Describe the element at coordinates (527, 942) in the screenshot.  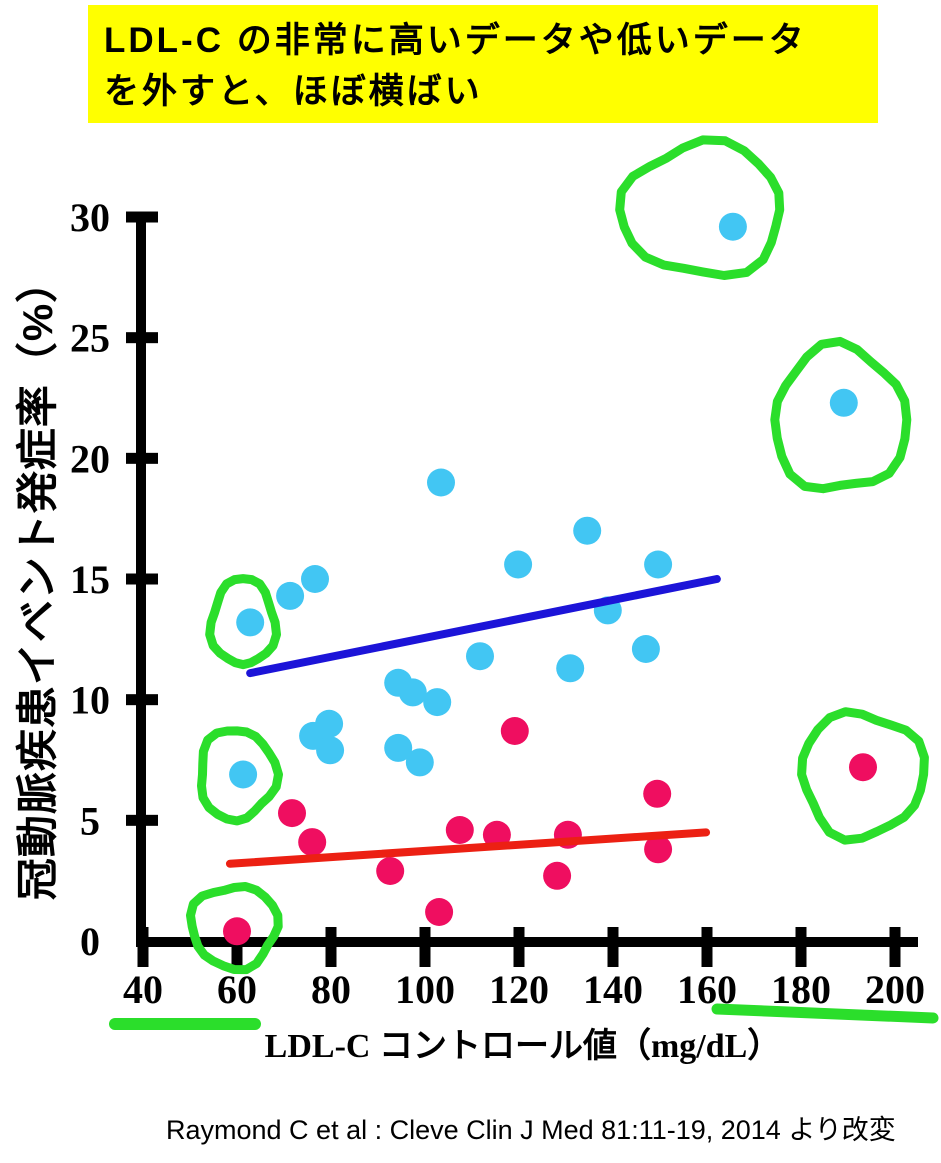
I see `x-axis-line` at that location.